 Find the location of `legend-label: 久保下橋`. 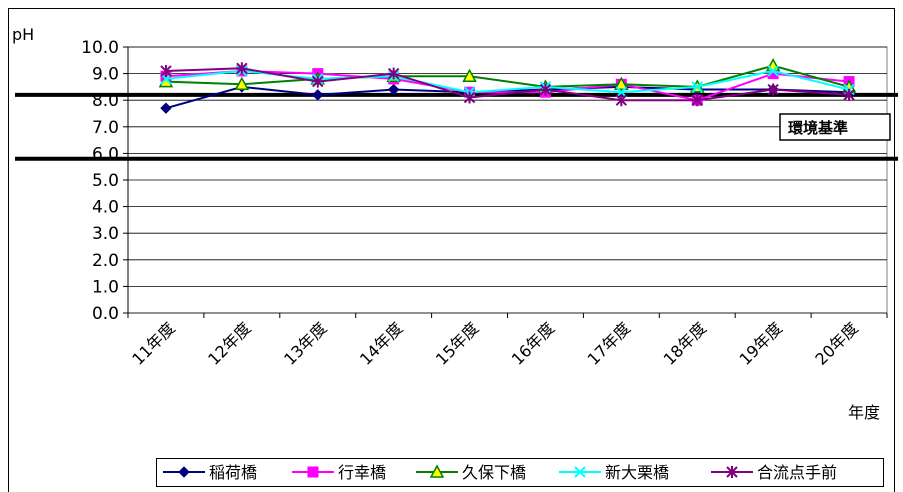

legend-label: 久保下橋 is located at coordinates (494, 472).